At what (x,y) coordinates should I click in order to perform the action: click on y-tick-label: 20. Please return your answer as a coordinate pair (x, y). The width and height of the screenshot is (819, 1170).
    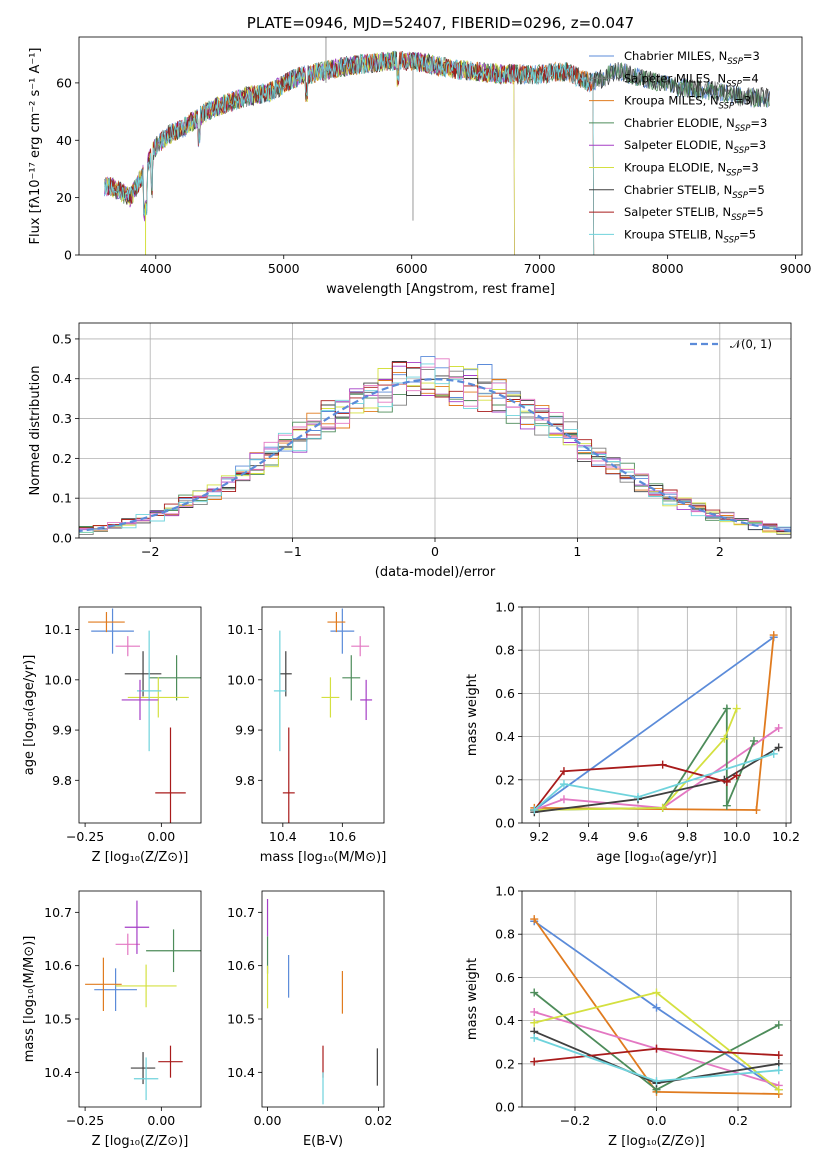
    Looking at the image, I should click on (64, 197).